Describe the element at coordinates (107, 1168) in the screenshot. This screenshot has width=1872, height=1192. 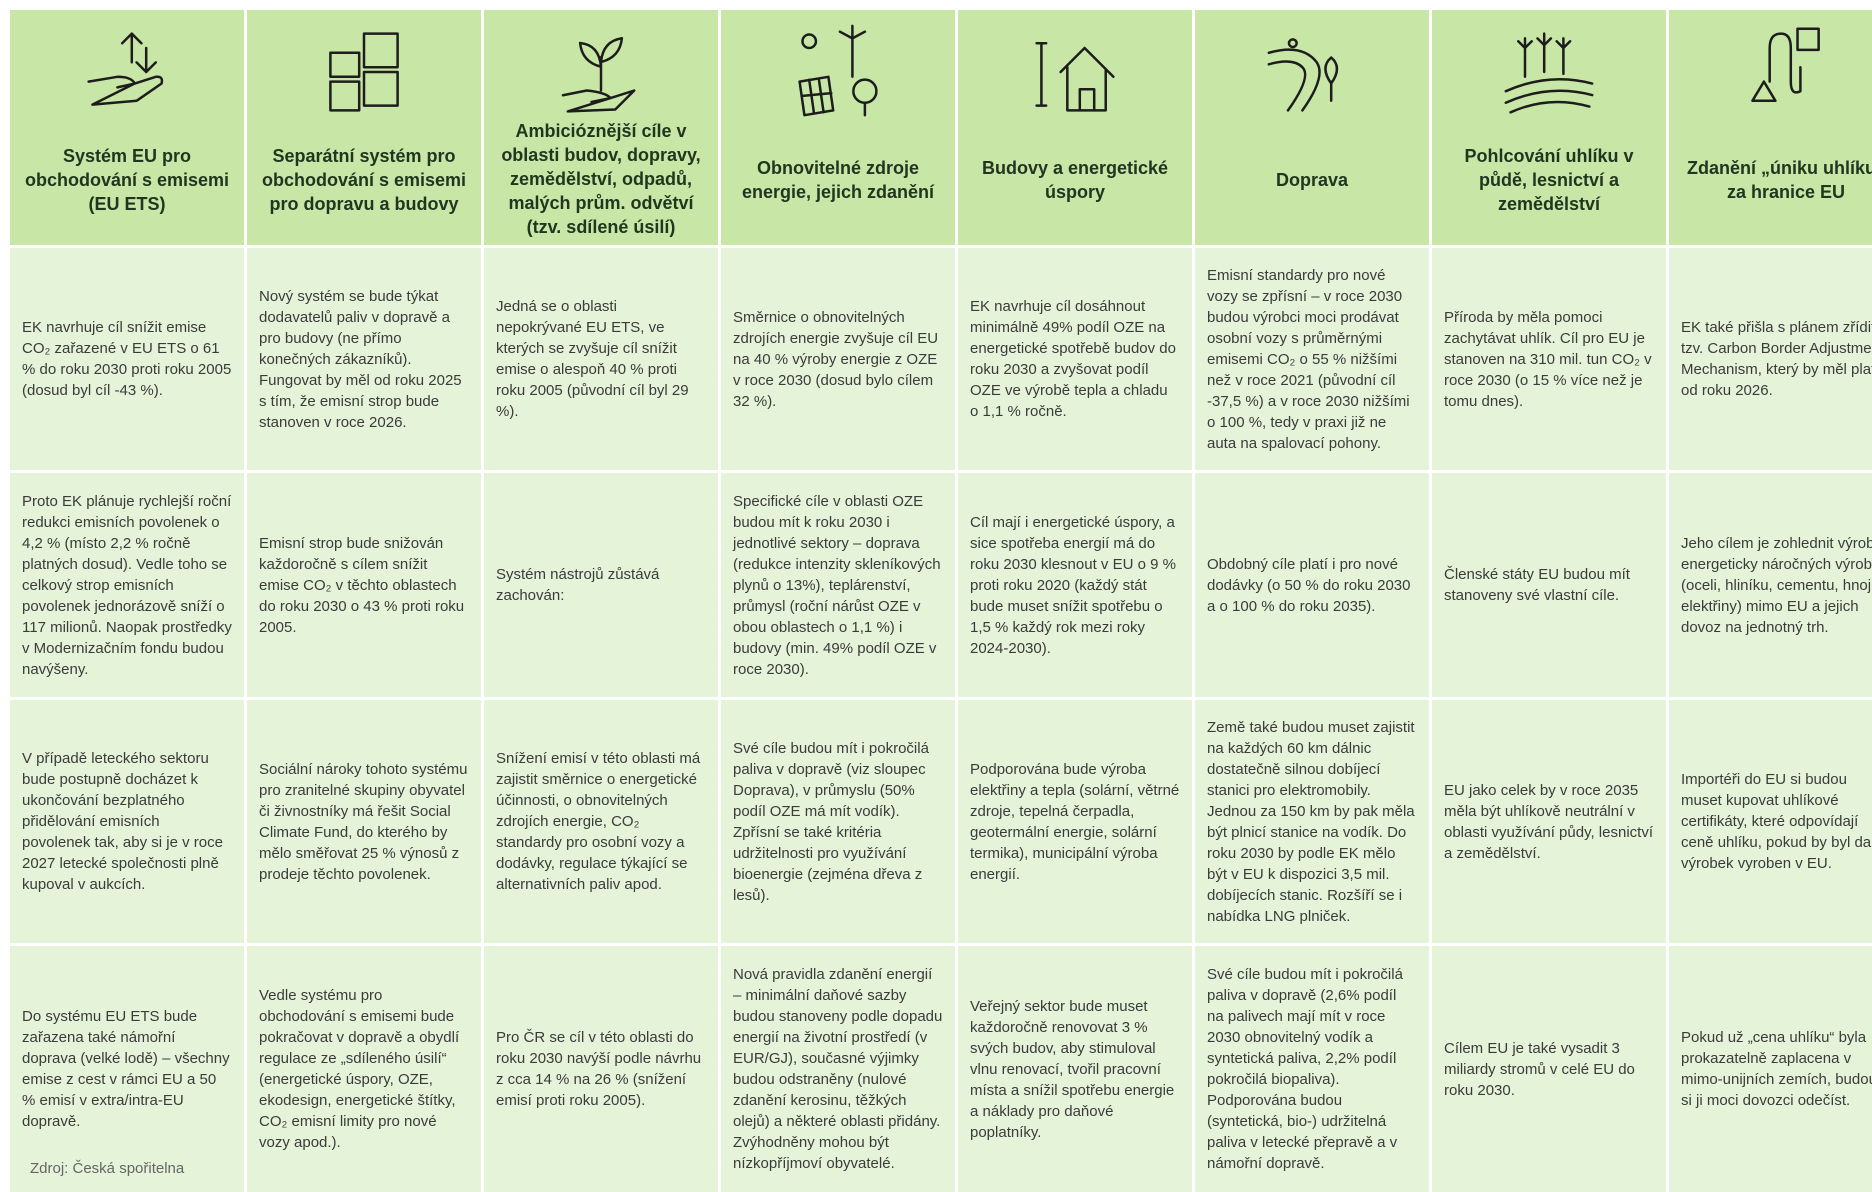
I see `source-note: Zdroj: Česká spořitelna` at that location.